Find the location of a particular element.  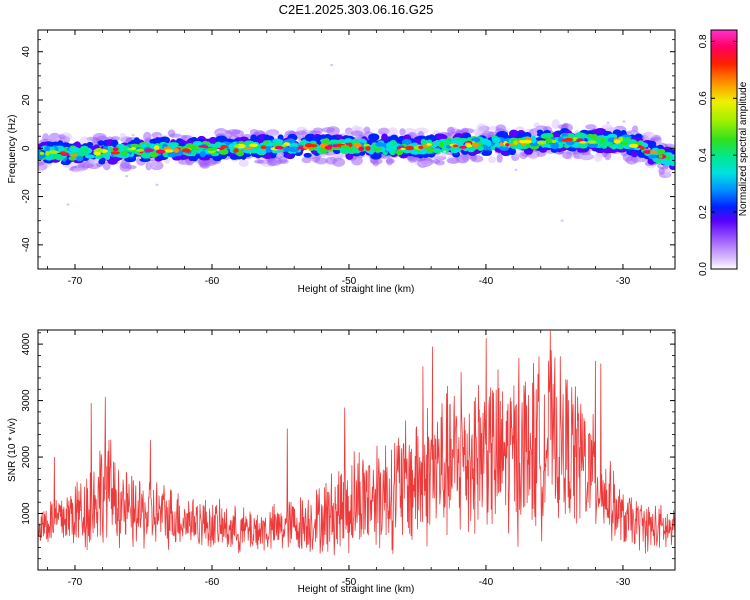

spectrogram-x-tick-label: -60 is located at coordinates (212, 281).